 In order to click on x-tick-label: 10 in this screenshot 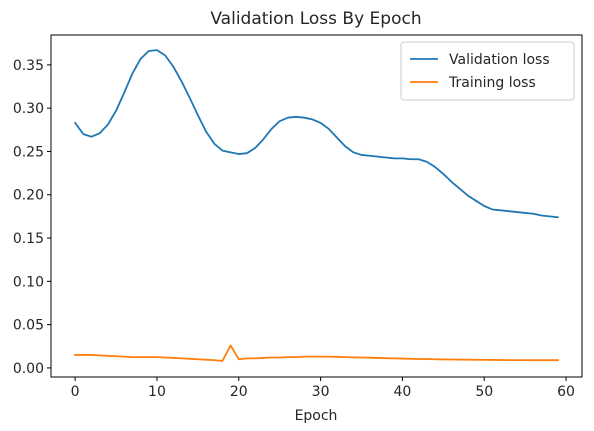, I will do `click(157, 392)`.